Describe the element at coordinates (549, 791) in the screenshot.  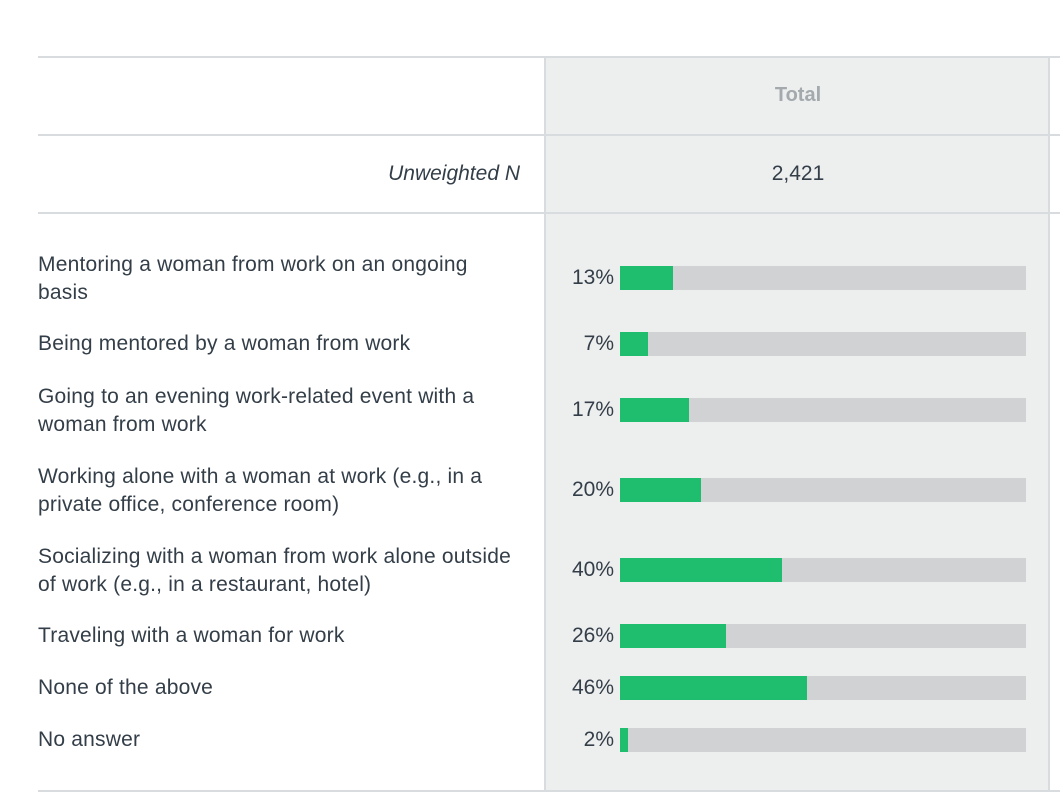
I see `table-bottom-rule` at that location.